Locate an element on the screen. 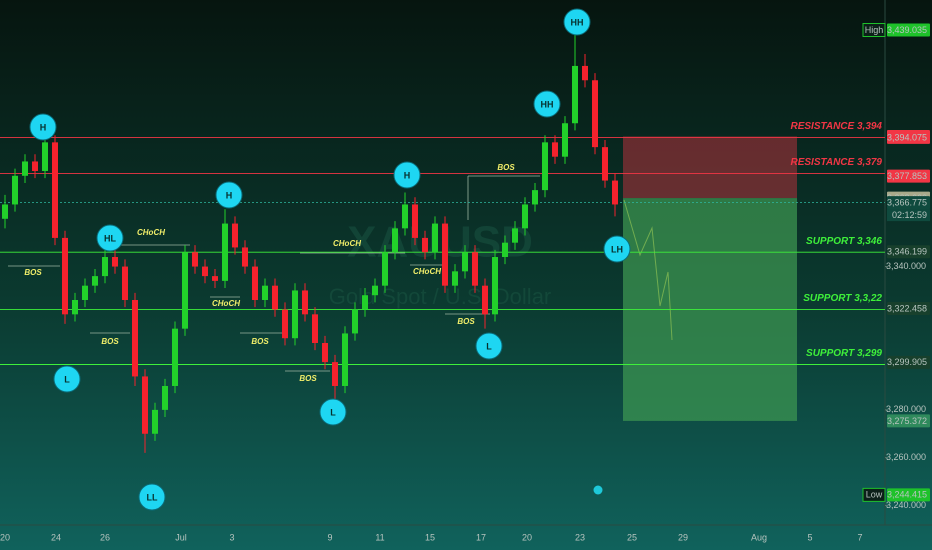  y-tick-label: 3,240.000 is located at coordinates (906, 505).